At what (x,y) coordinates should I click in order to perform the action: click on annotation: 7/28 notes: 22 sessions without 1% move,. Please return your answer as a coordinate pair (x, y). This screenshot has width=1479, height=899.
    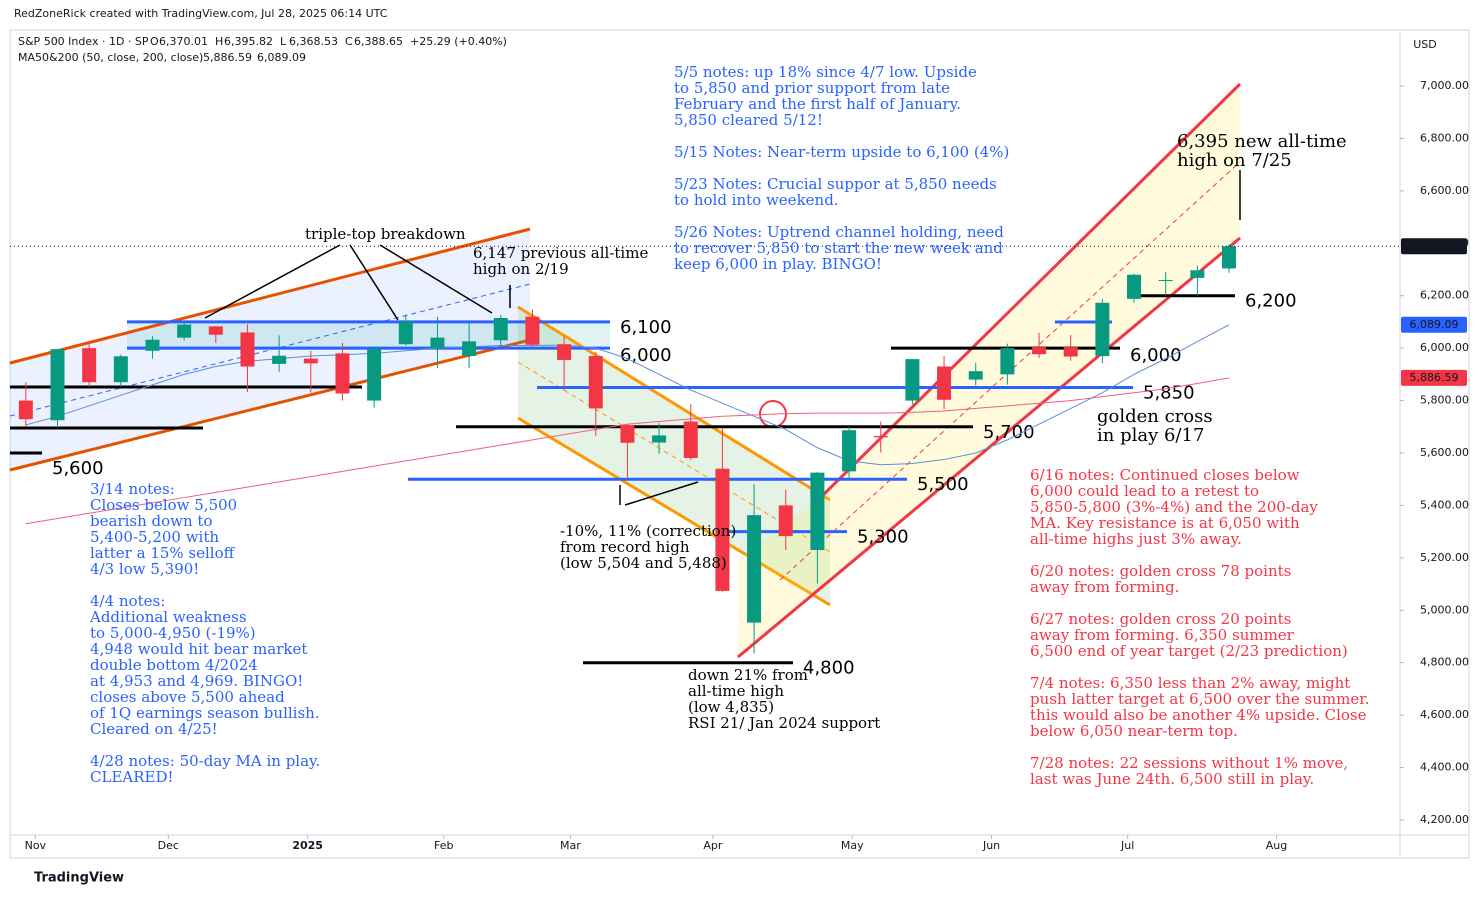
    Looking at the image, I should click on (1189, 763).